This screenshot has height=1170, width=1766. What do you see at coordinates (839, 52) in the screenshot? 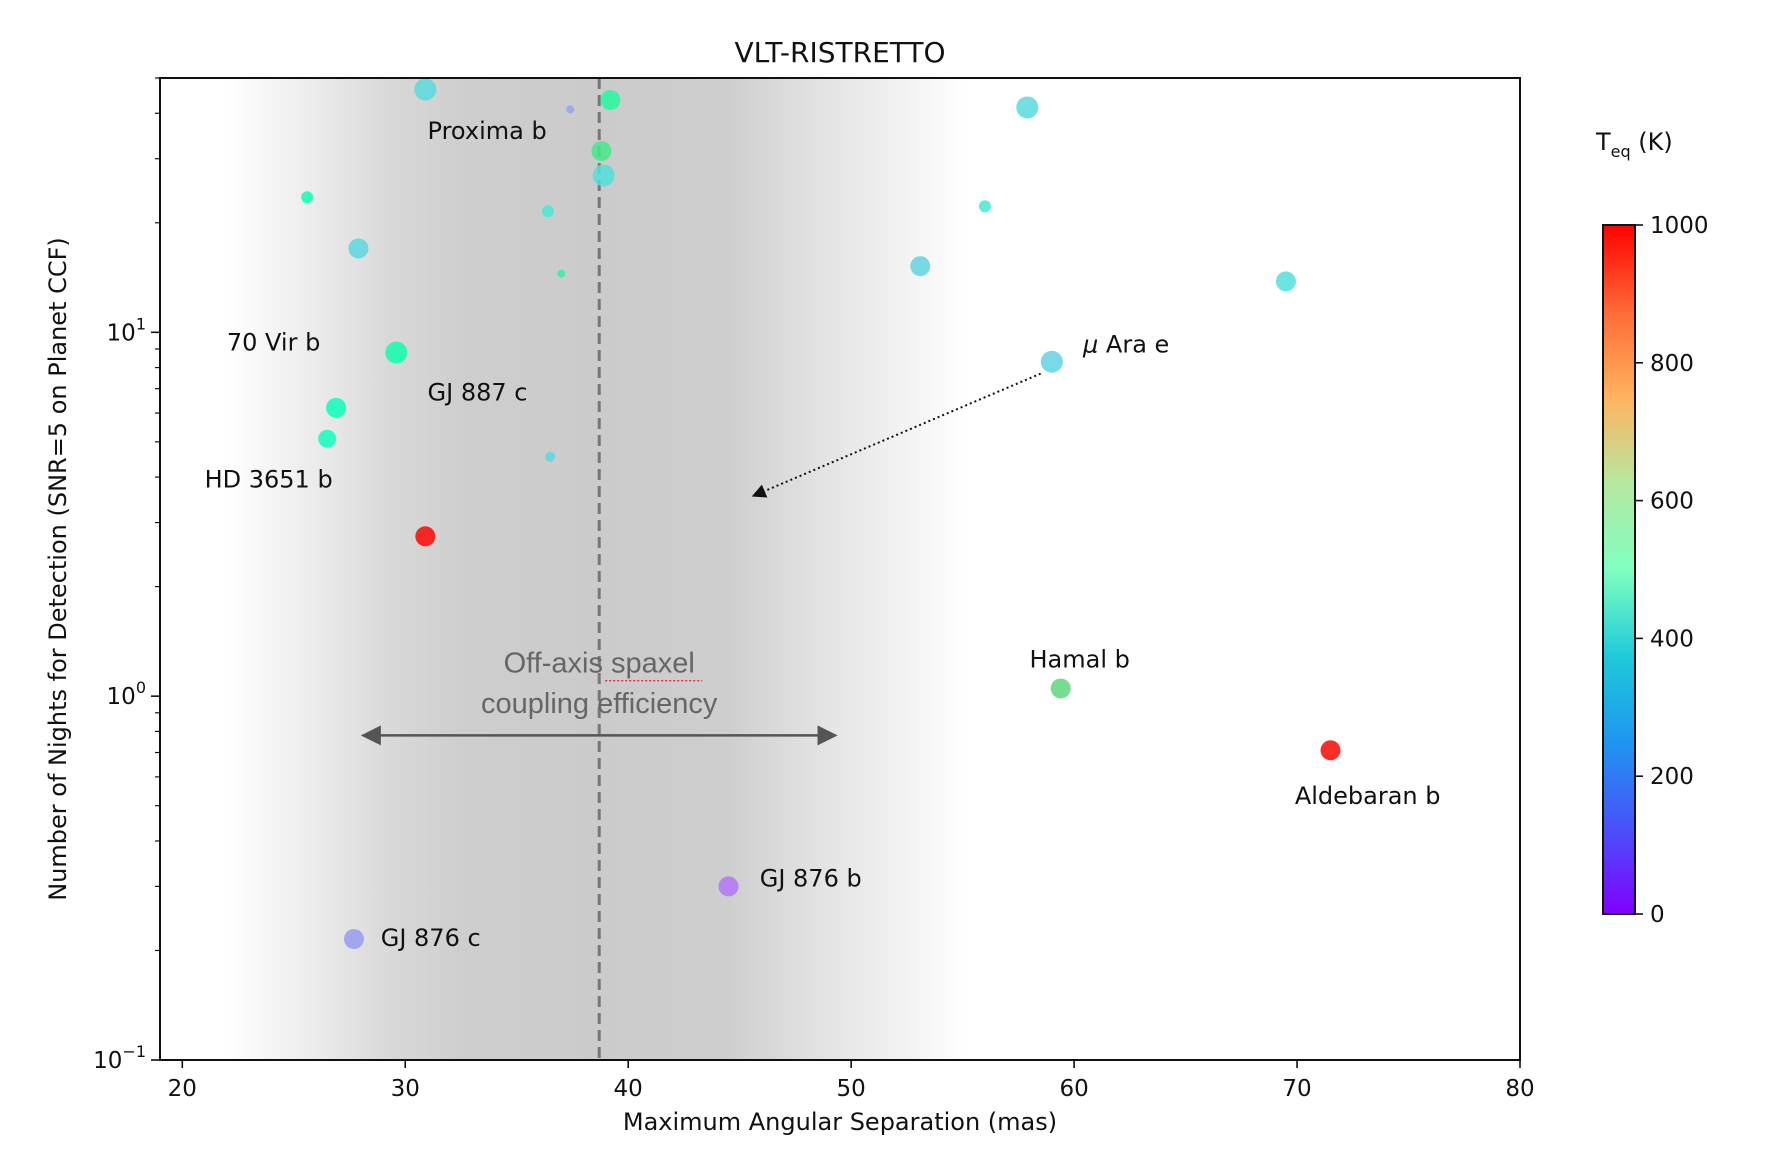
I see `chart-title: VLT-RISTRETTO` at bounding box center [839, 52].